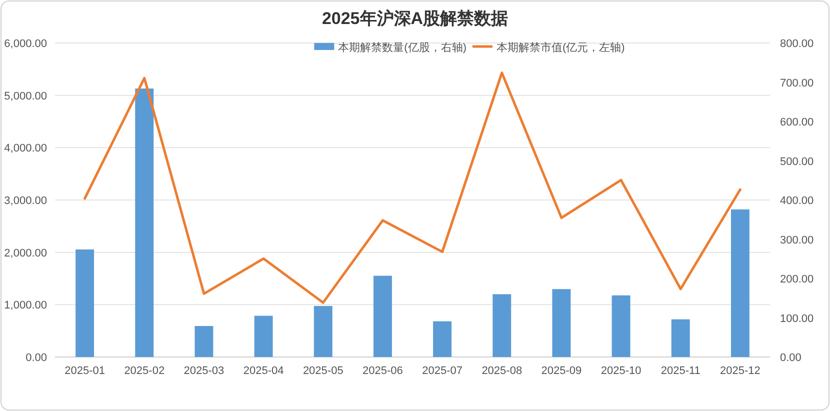  I want to click on y-tick-label: 5,000.00, so click(25, 96).